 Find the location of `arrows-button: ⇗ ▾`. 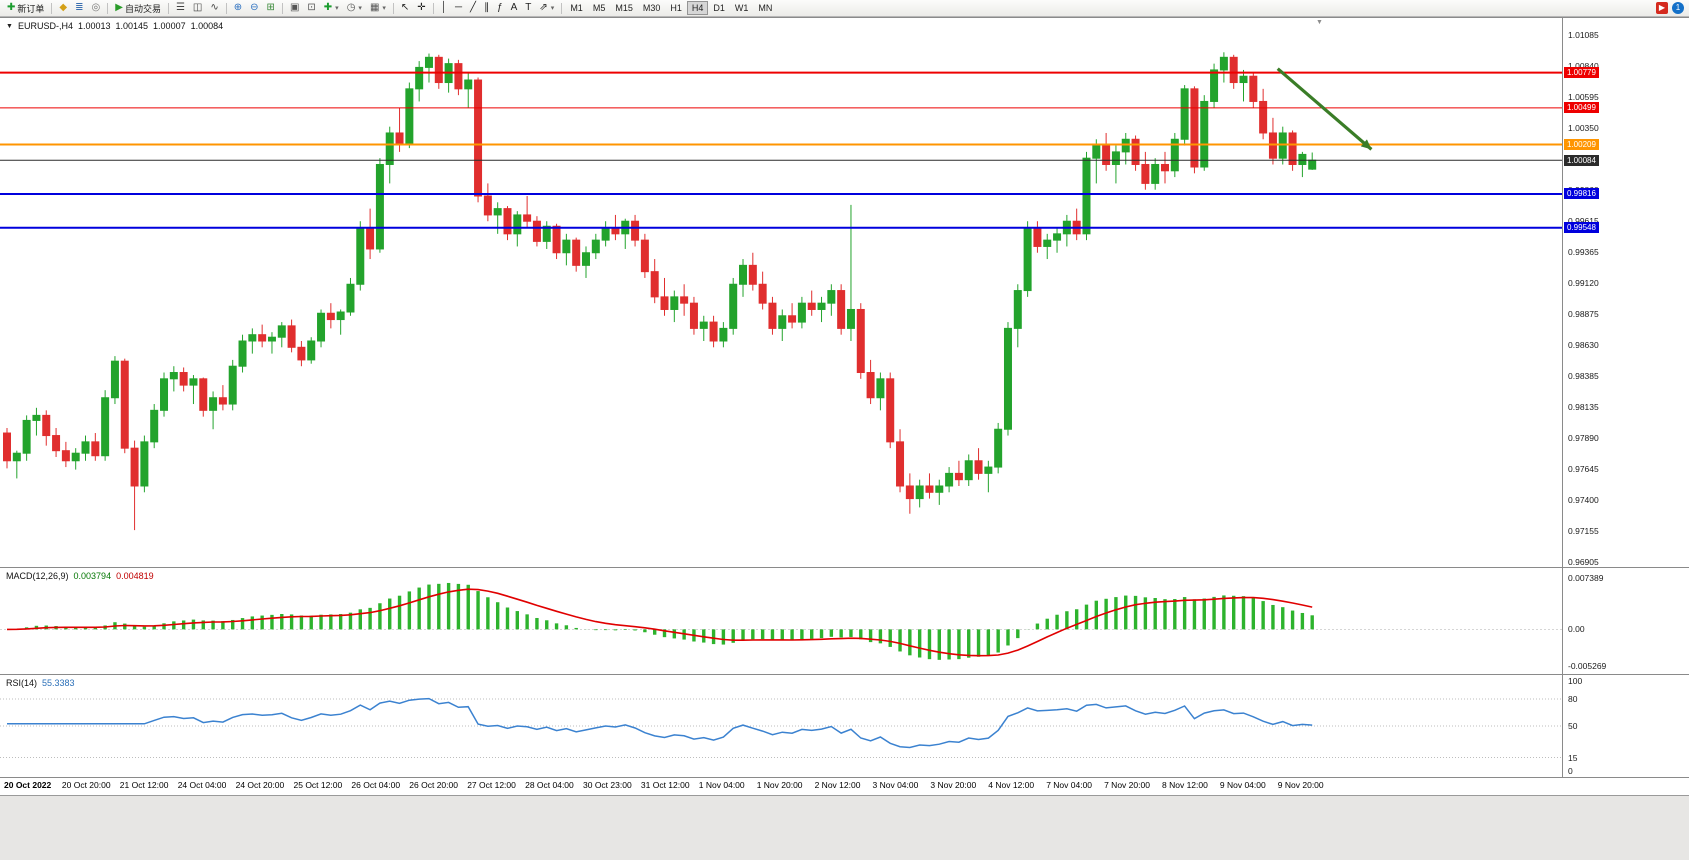

arrows-button: ⇗ ▾ is located at coordinates (546, 8).